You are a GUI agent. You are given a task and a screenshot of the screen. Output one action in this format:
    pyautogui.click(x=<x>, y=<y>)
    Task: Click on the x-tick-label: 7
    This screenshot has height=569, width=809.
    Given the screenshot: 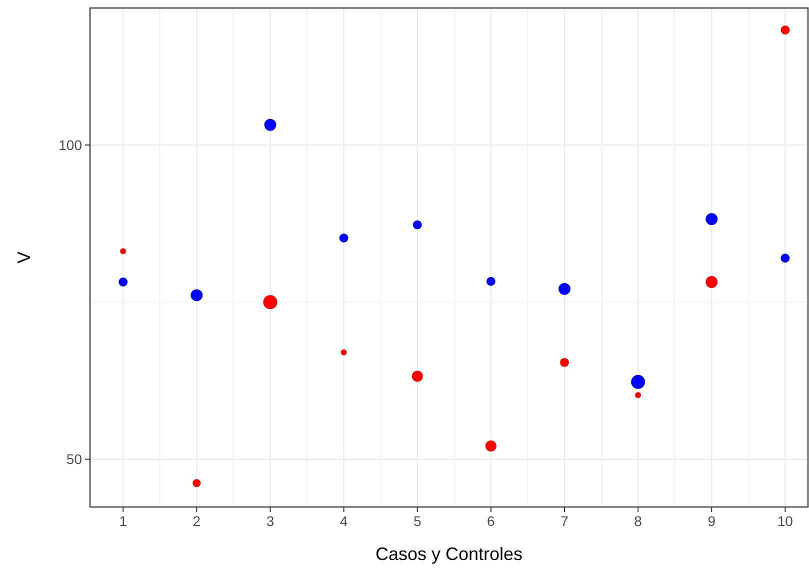 What is the action you would take?
    pyautogui.click(x=564, y=521)
    